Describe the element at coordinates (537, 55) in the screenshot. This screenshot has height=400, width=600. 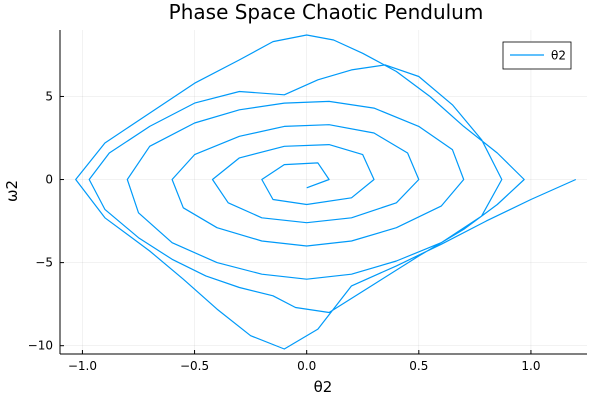
I see `legend: θ2` at that location.